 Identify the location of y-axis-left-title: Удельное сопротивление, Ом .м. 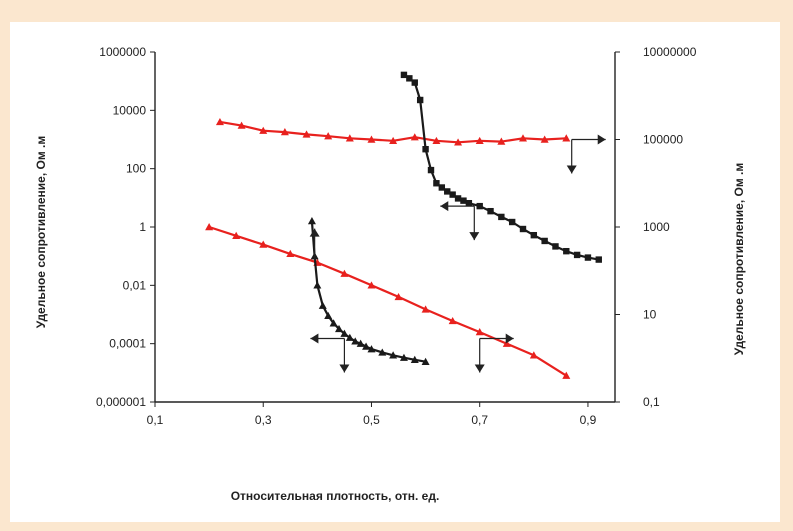
(41, 232).